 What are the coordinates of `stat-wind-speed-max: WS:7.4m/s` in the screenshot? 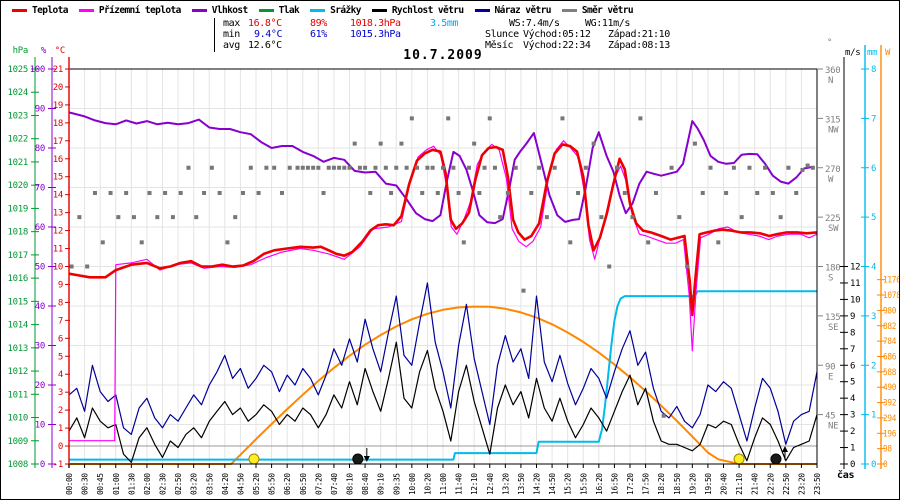 It's located at (534, 23).